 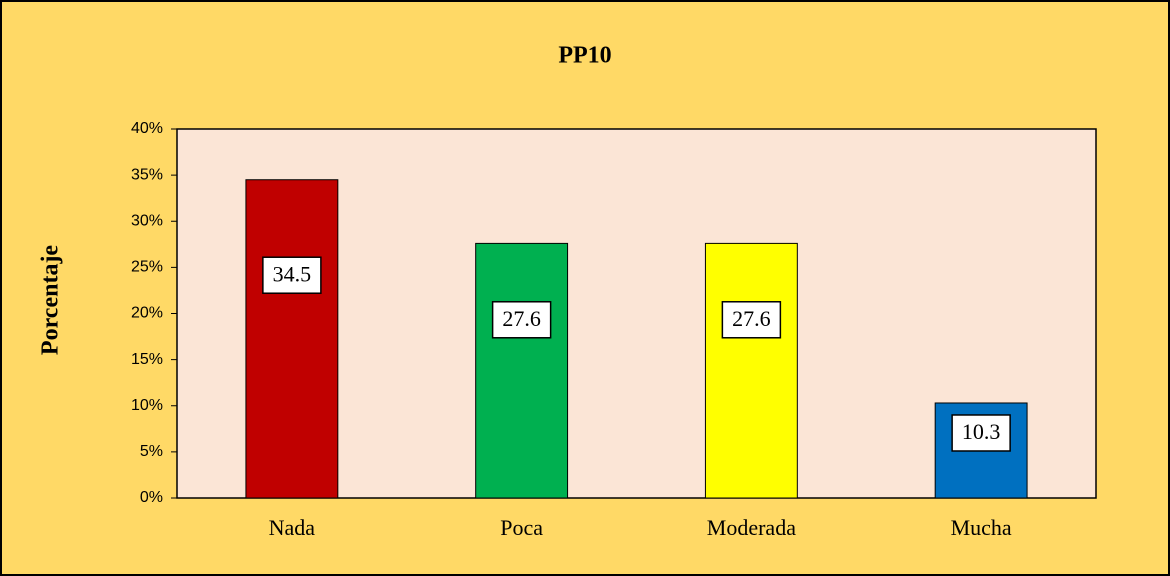 What do you see at coordinates (147, 313) in the screenshot?
I see `y-tick-label: 20%` at bounding box center [147, 313].